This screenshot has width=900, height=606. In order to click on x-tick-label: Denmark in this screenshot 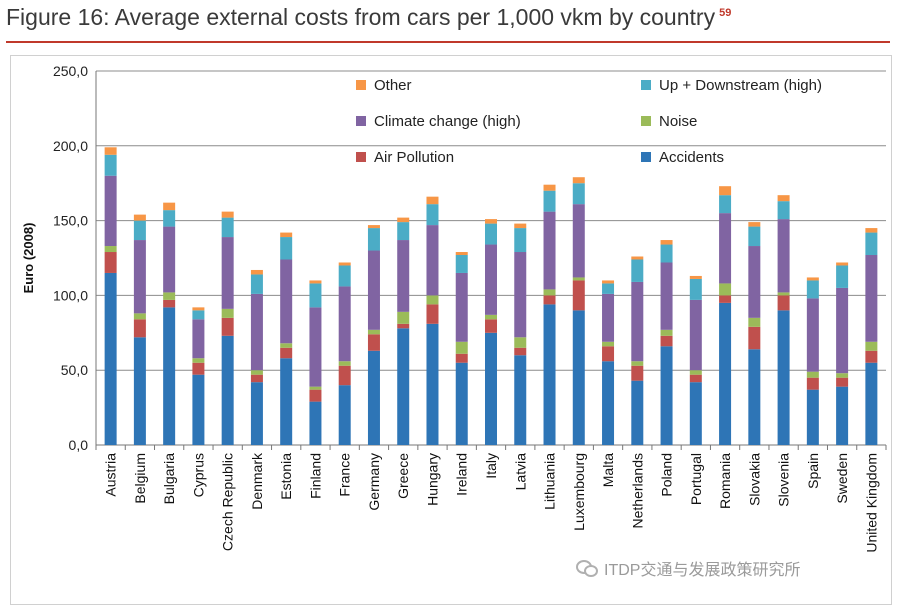, I will do `click(257, 481)`.